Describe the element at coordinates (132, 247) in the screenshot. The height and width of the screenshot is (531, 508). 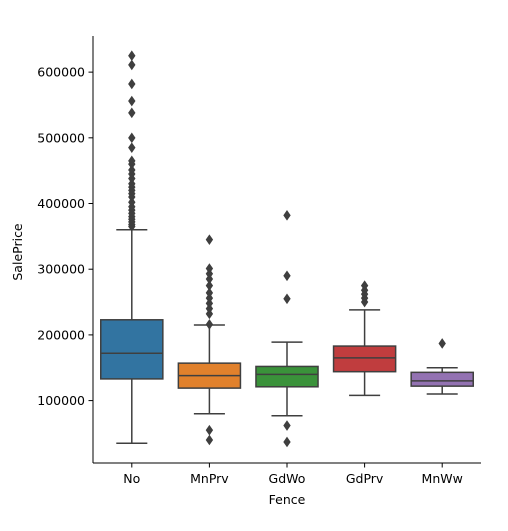
I see `box-group-no` at that location.